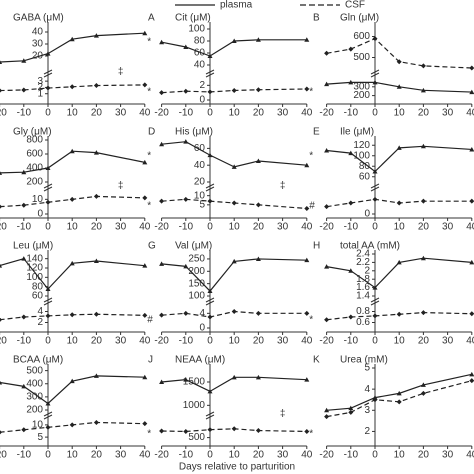  Describe the element at coordinates (355, 5) in the screenshot. I see `legend-label: CSF` at that location.